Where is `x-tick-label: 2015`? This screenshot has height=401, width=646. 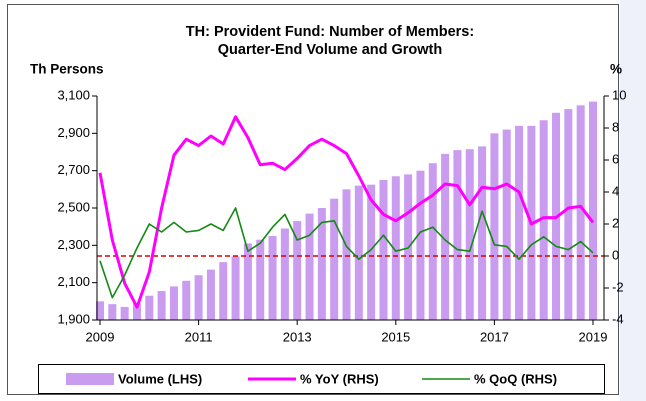
x-tick-label: 2015 is located at coordinates (395, 336).